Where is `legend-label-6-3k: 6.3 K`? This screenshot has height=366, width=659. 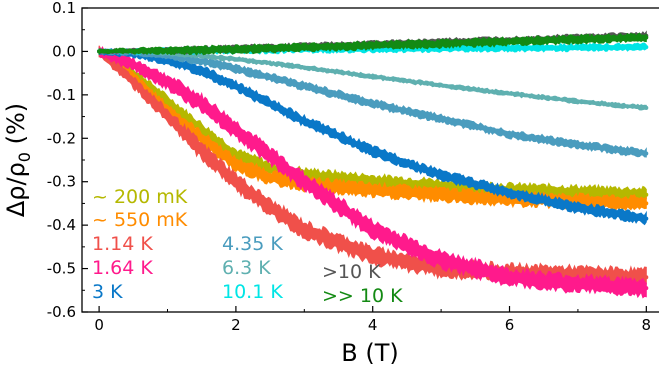
legend-label-6-3k: 6.3 K is located at coordinates (246, 268).